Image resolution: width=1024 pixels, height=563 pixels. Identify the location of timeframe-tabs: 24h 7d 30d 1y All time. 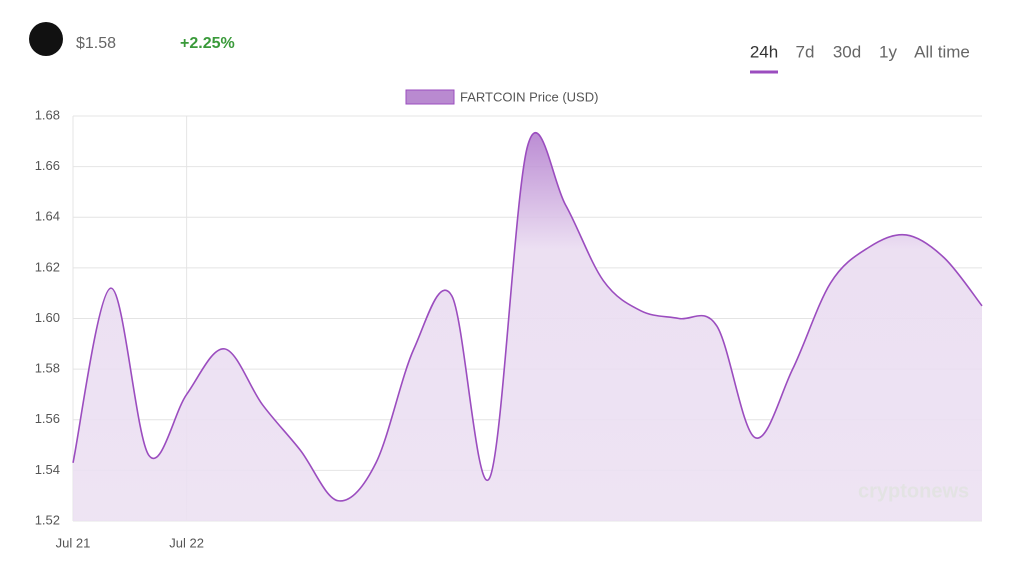
(860, 58).